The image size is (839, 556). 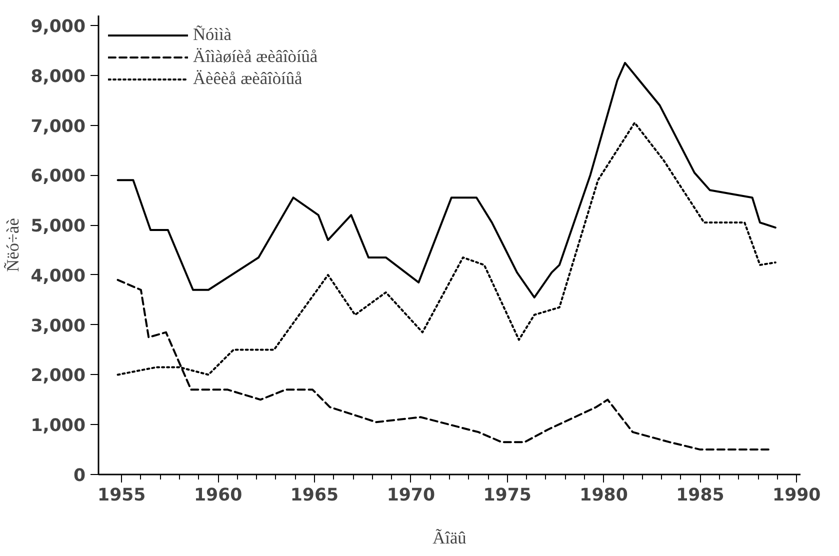 What do you see at coordinates (58, 276) in the screenshot?
I see `y-tick-label: 4,000` at bounding box center [58, 276].